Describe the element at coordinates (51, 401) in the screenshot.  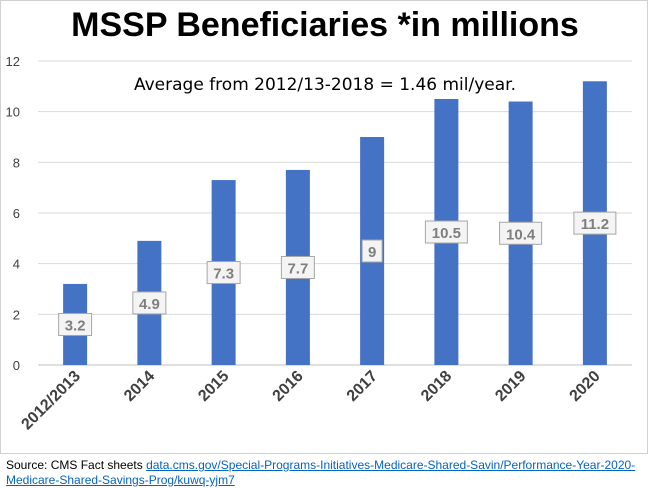
I see `x-tick-label: 2012/2013` at that location.